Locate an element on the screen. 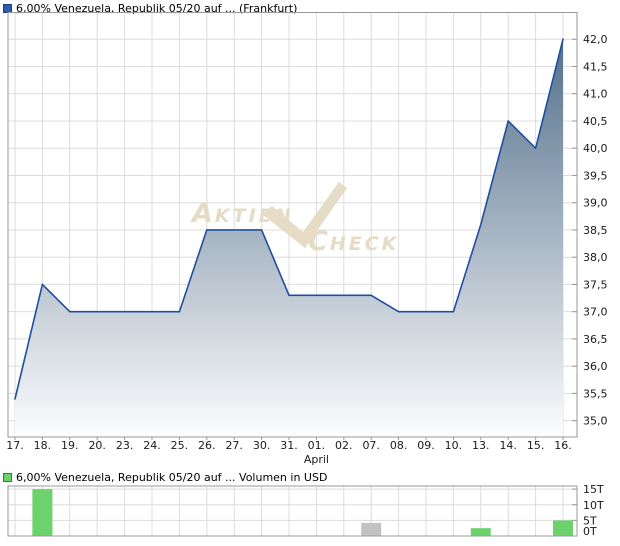 Image resolution: width=620 pixels, height=546 pixels. svg-text: 31. is located at coordinates (289, 445).